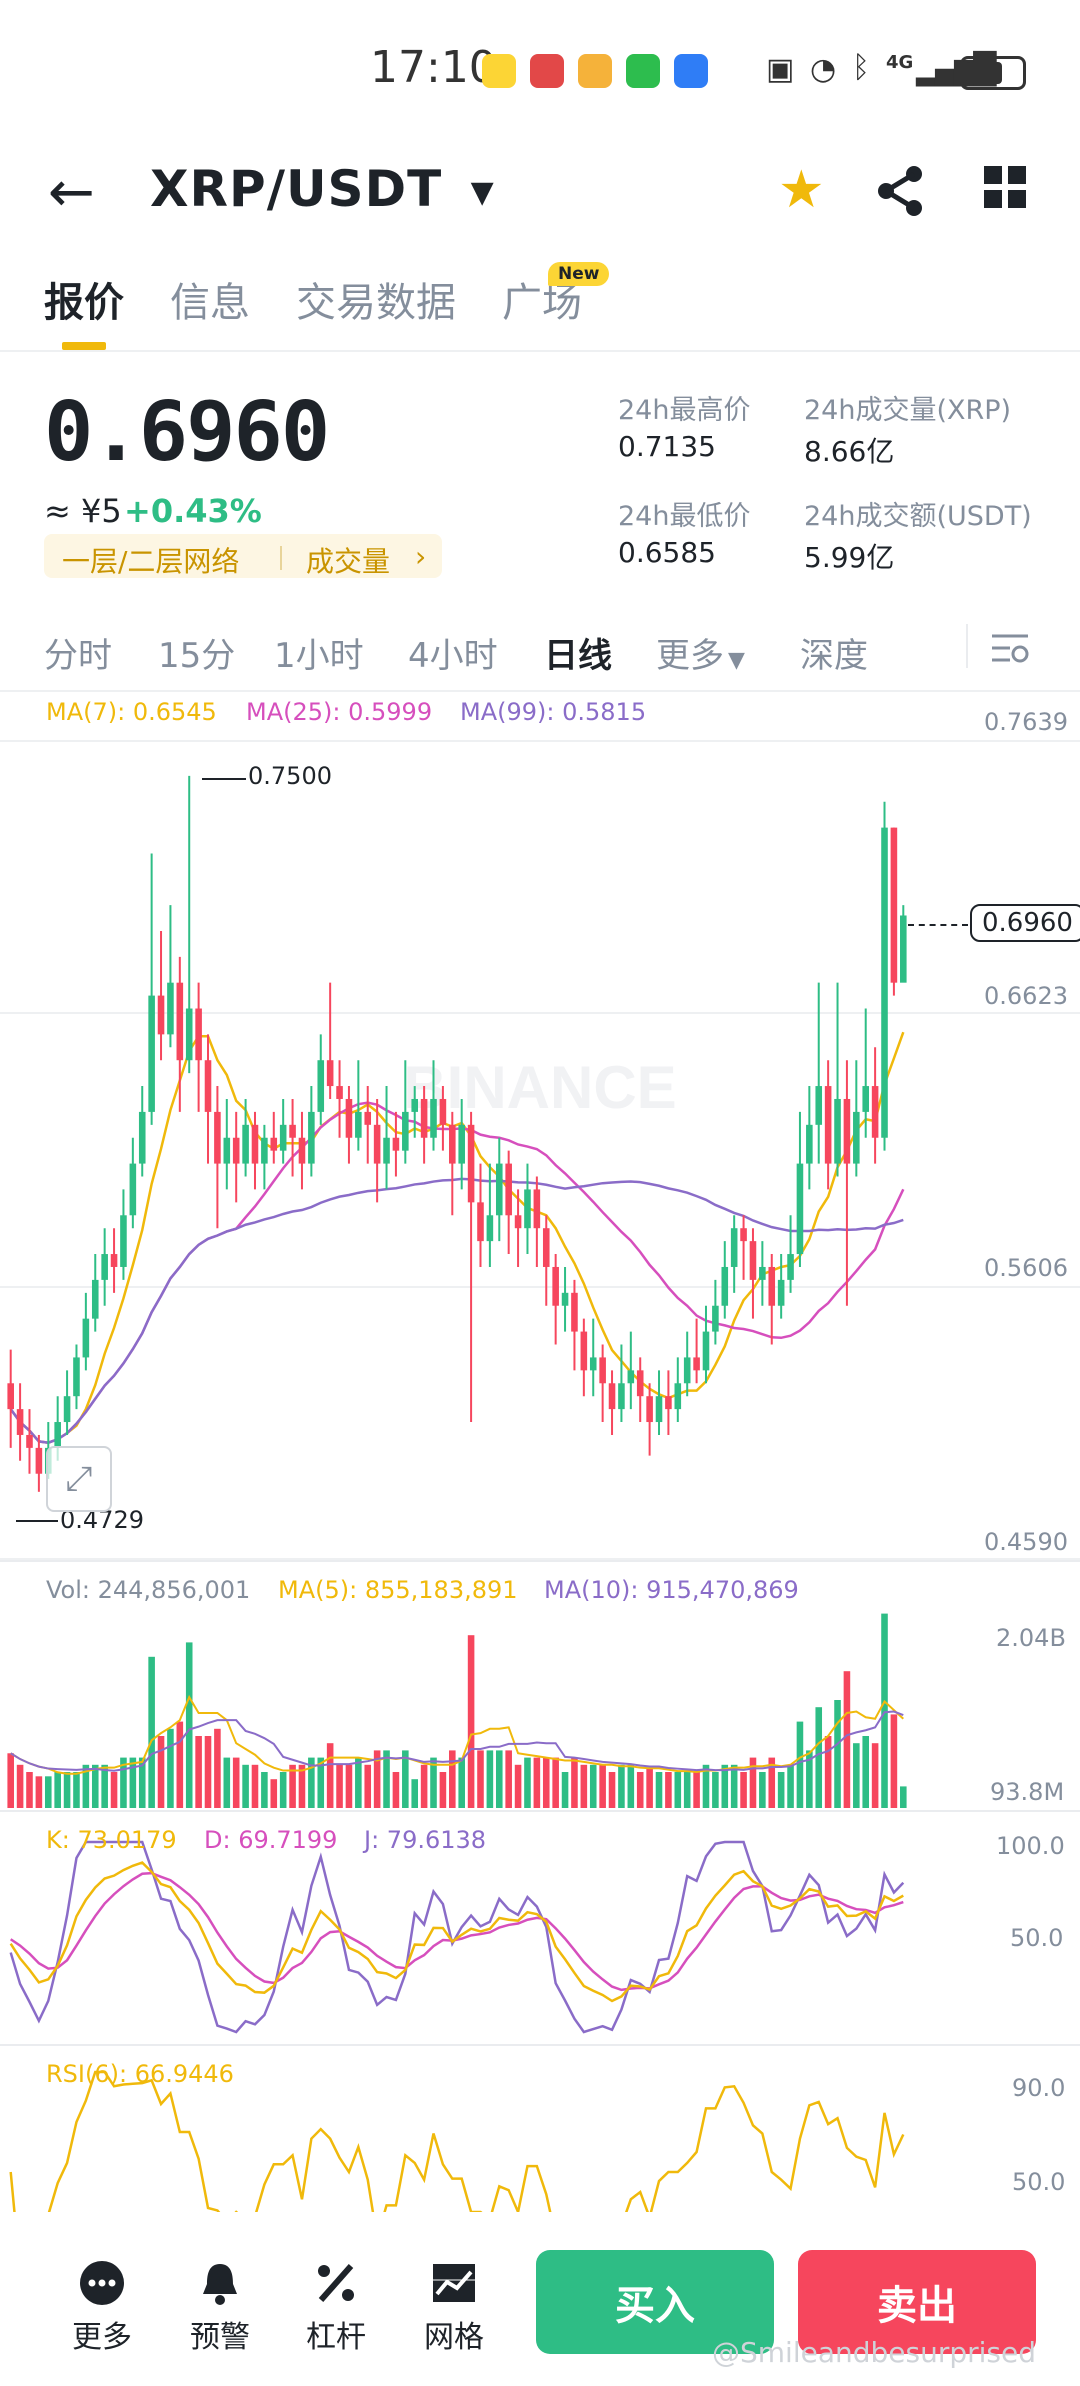 The image size is (1080, 2386). Describe the element at coordinates (667, 552) in the screenshot. I see `low-value: 0.6585` at that location.